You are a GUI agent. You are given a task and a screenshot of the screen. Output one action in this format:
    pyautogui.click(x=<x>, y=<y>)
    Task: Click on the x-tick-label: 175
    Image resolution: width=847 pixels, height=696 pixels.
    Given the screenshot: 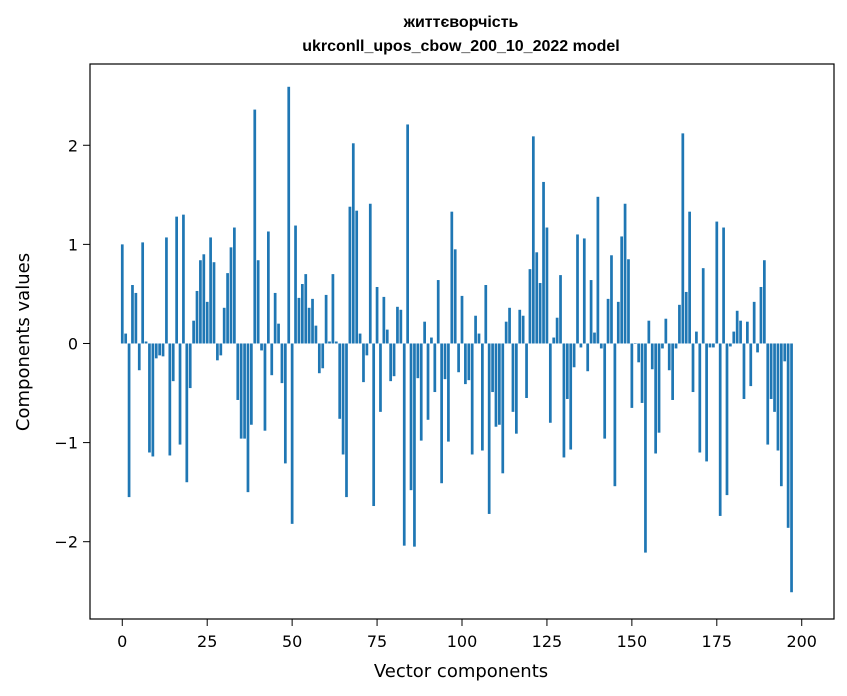 What is the action you would take?
    pyautogui.click(x=717, y=641)
    